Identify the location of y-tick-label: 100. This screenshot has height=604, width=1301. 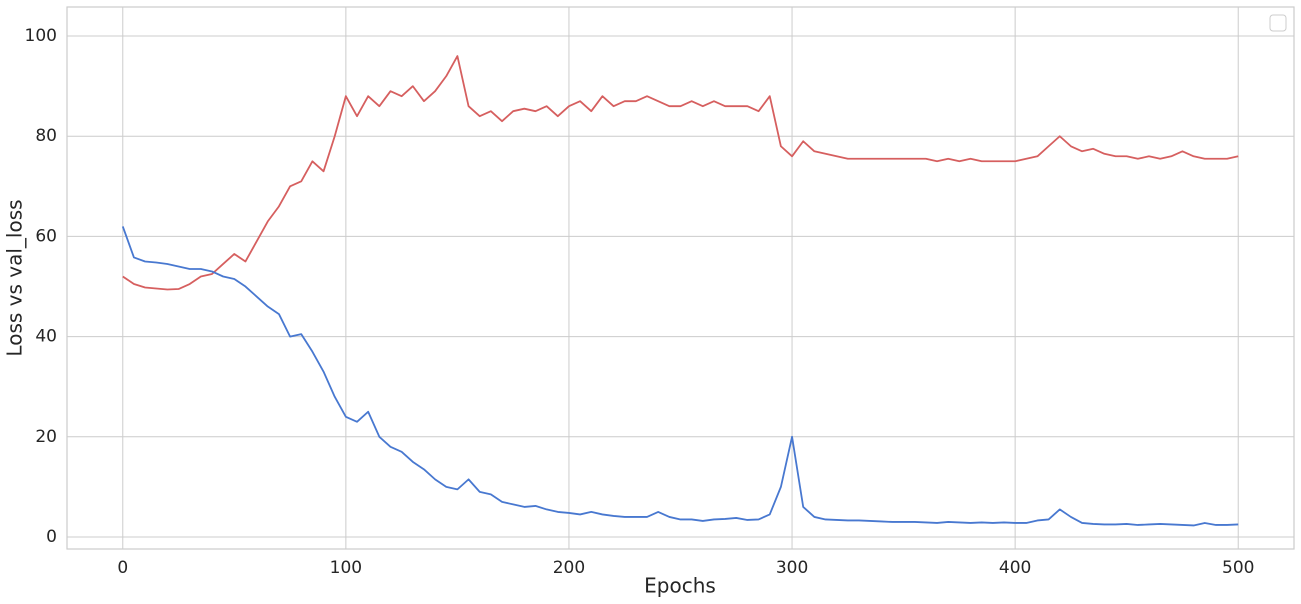
(41, 36).